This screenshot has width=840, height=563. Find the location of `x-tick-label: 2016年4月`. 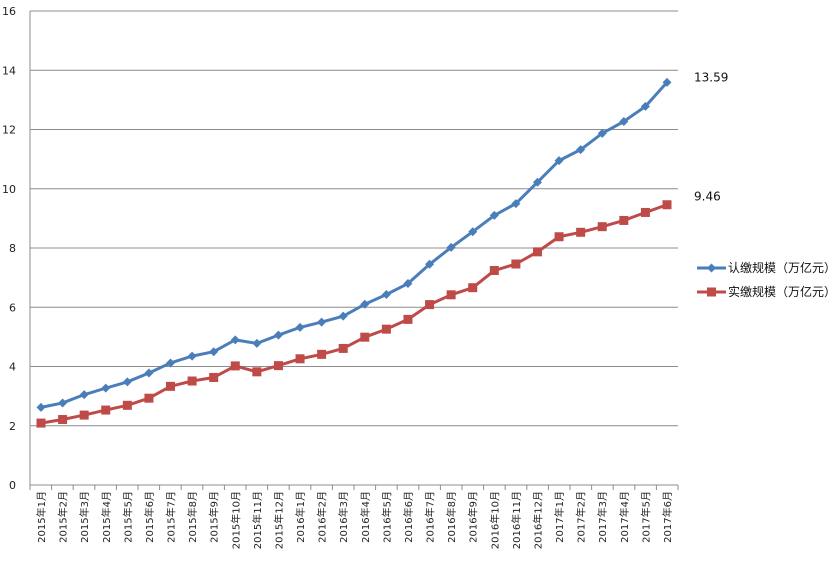

x-tick-label: 2016年4月 is located at coordinates (365, 517).